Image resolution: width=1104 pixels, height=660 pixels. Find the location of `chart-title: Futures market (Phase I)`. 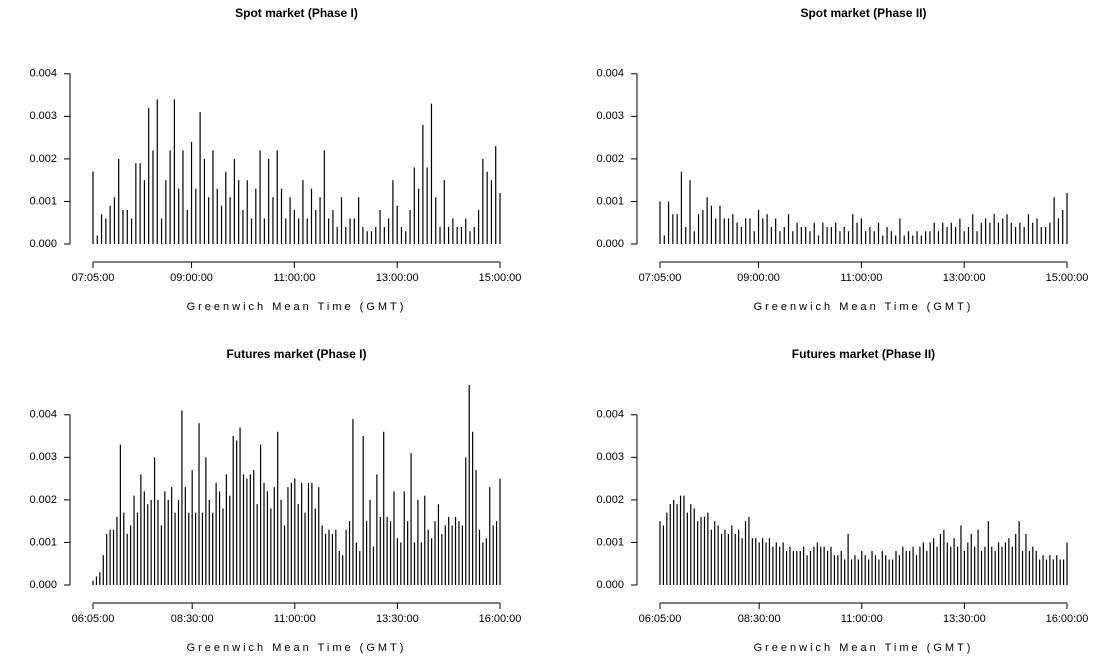

chart-title: Futures market (Phase I) is located at coordinates (296, 354).